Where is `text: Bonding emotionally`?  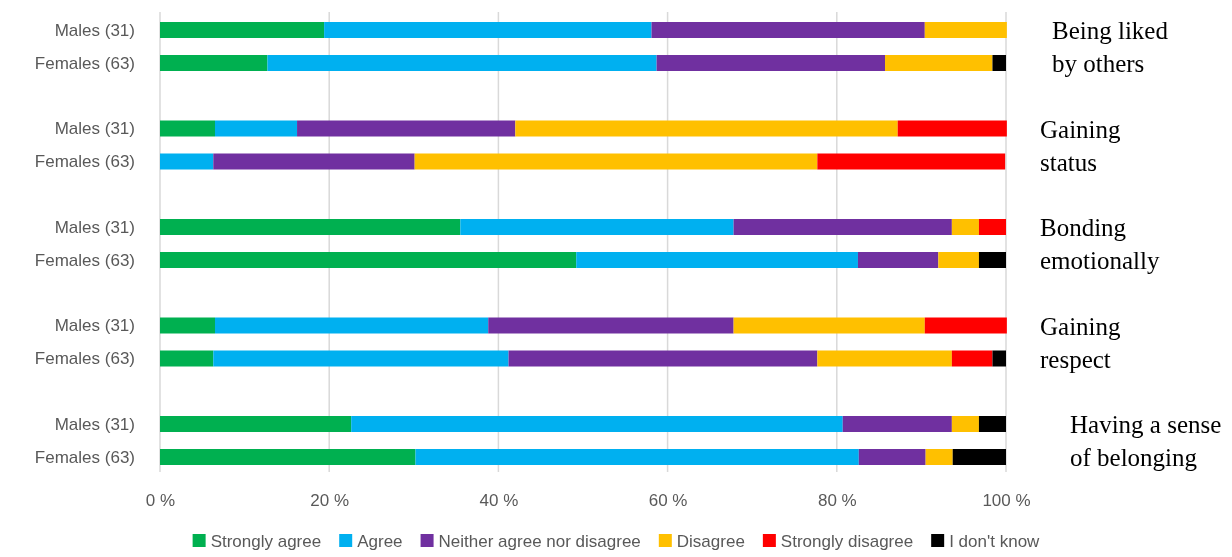 text: Bonding emotionally is located at coordinates (1100, 244).